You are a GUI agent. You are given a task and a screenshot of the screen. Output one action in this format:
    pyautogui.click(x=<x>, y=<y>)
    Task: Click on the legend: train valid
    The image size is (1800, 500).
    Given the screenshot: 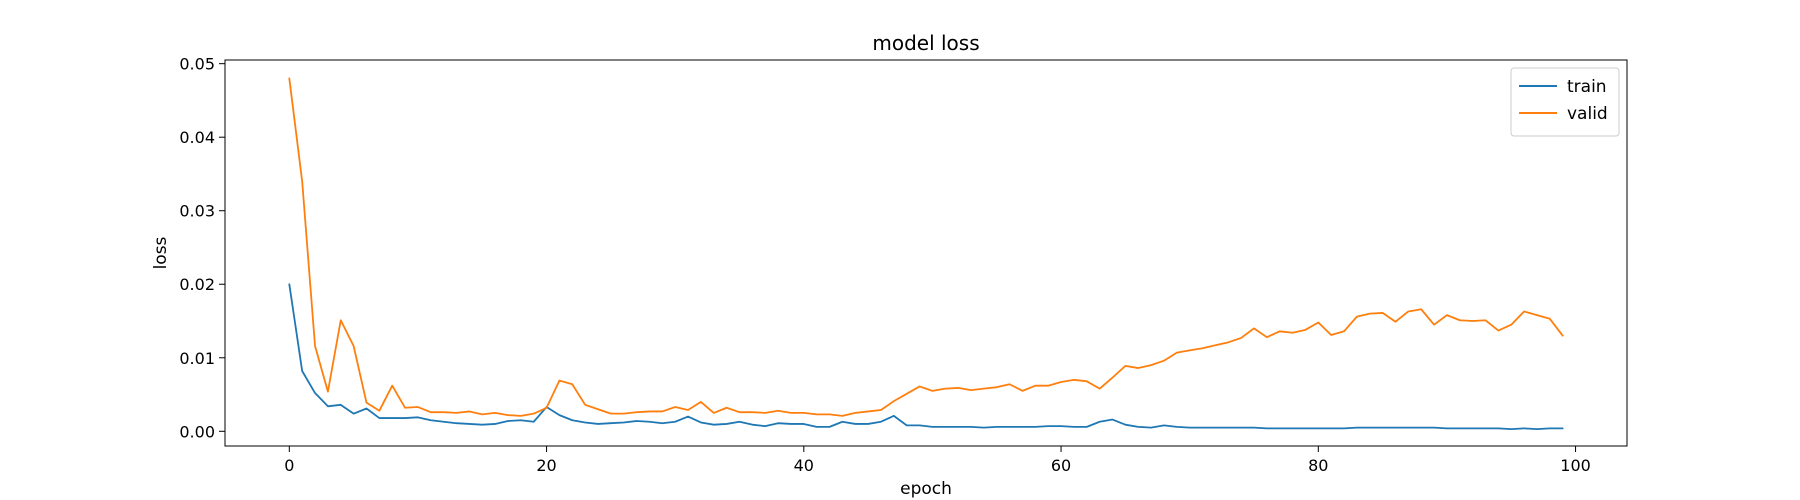 What is the action you would take?
    pyautogui.click(x=1565, y=102)
    